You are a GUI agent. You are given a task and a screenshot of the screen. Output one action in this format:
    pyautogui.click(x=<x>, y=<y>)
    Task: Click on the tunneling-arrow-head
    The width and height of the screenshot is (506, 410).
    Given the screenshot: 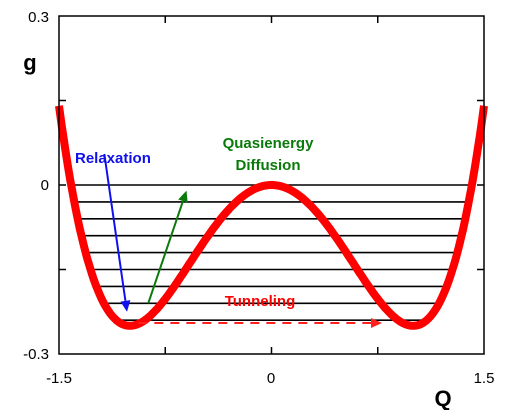 What is the action you would take?
    pyautogui.click(x=376, y=323)
    